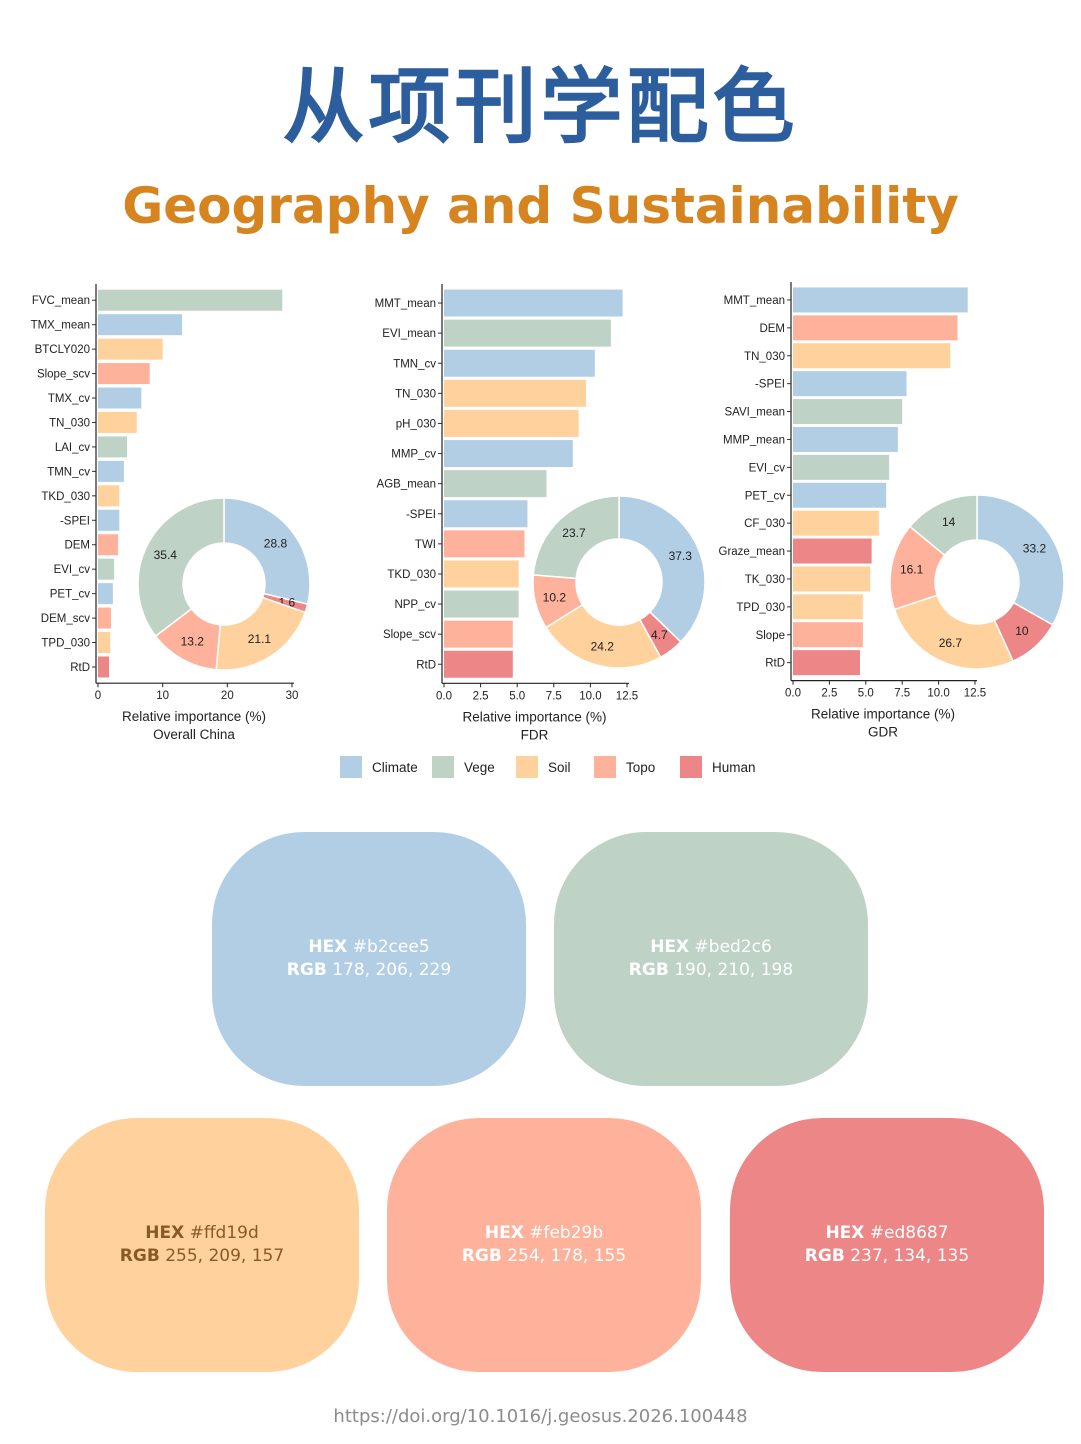 The width and height of the screenshot is (1081, 1444). Describe the element at coordinates (951, 643) in the screenshot. I see `pie-value-label: 26.7` at that location.